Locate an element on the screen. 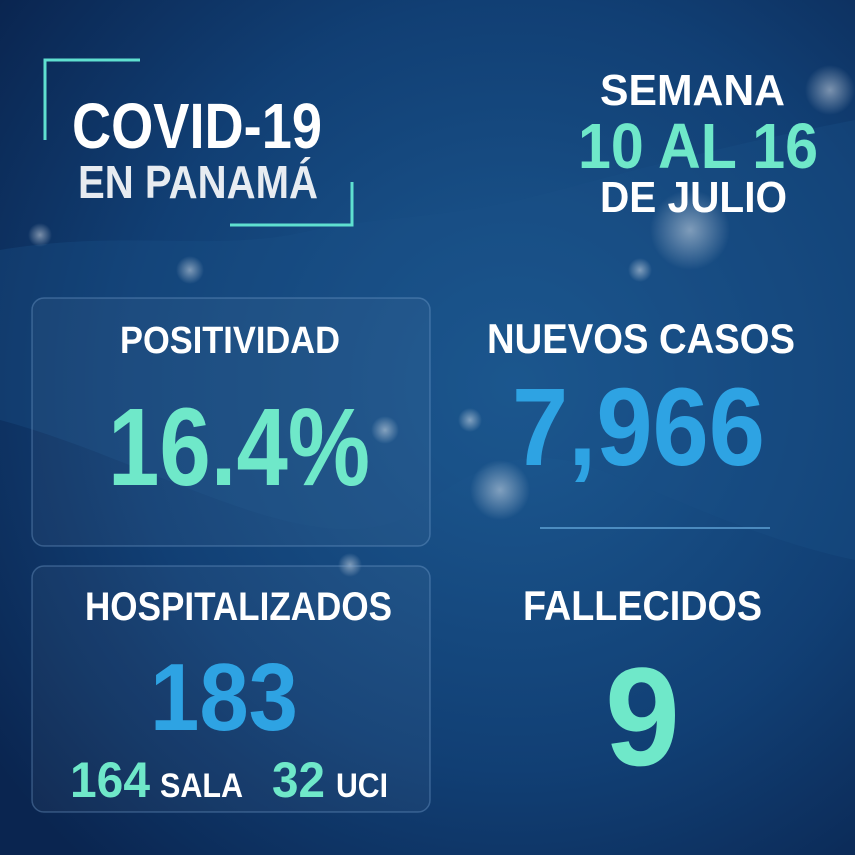 Image resolution: width=855 pixels, height=855 pixels. subtitle: EN PANAMÁ is located at coordinates (198, 182).